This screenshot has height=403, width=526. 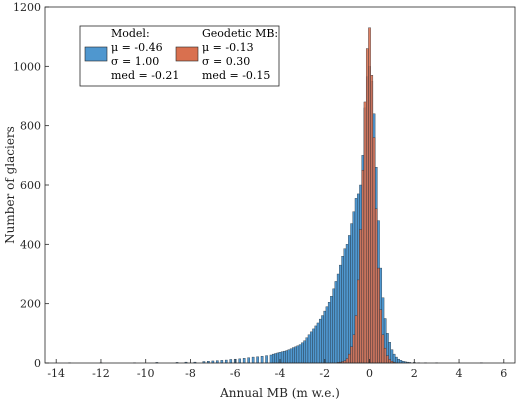 What do you see at coordinates (414, 373) in the screenshot?
I see `x-tick-label: 2` at bounding box center [414, 373].